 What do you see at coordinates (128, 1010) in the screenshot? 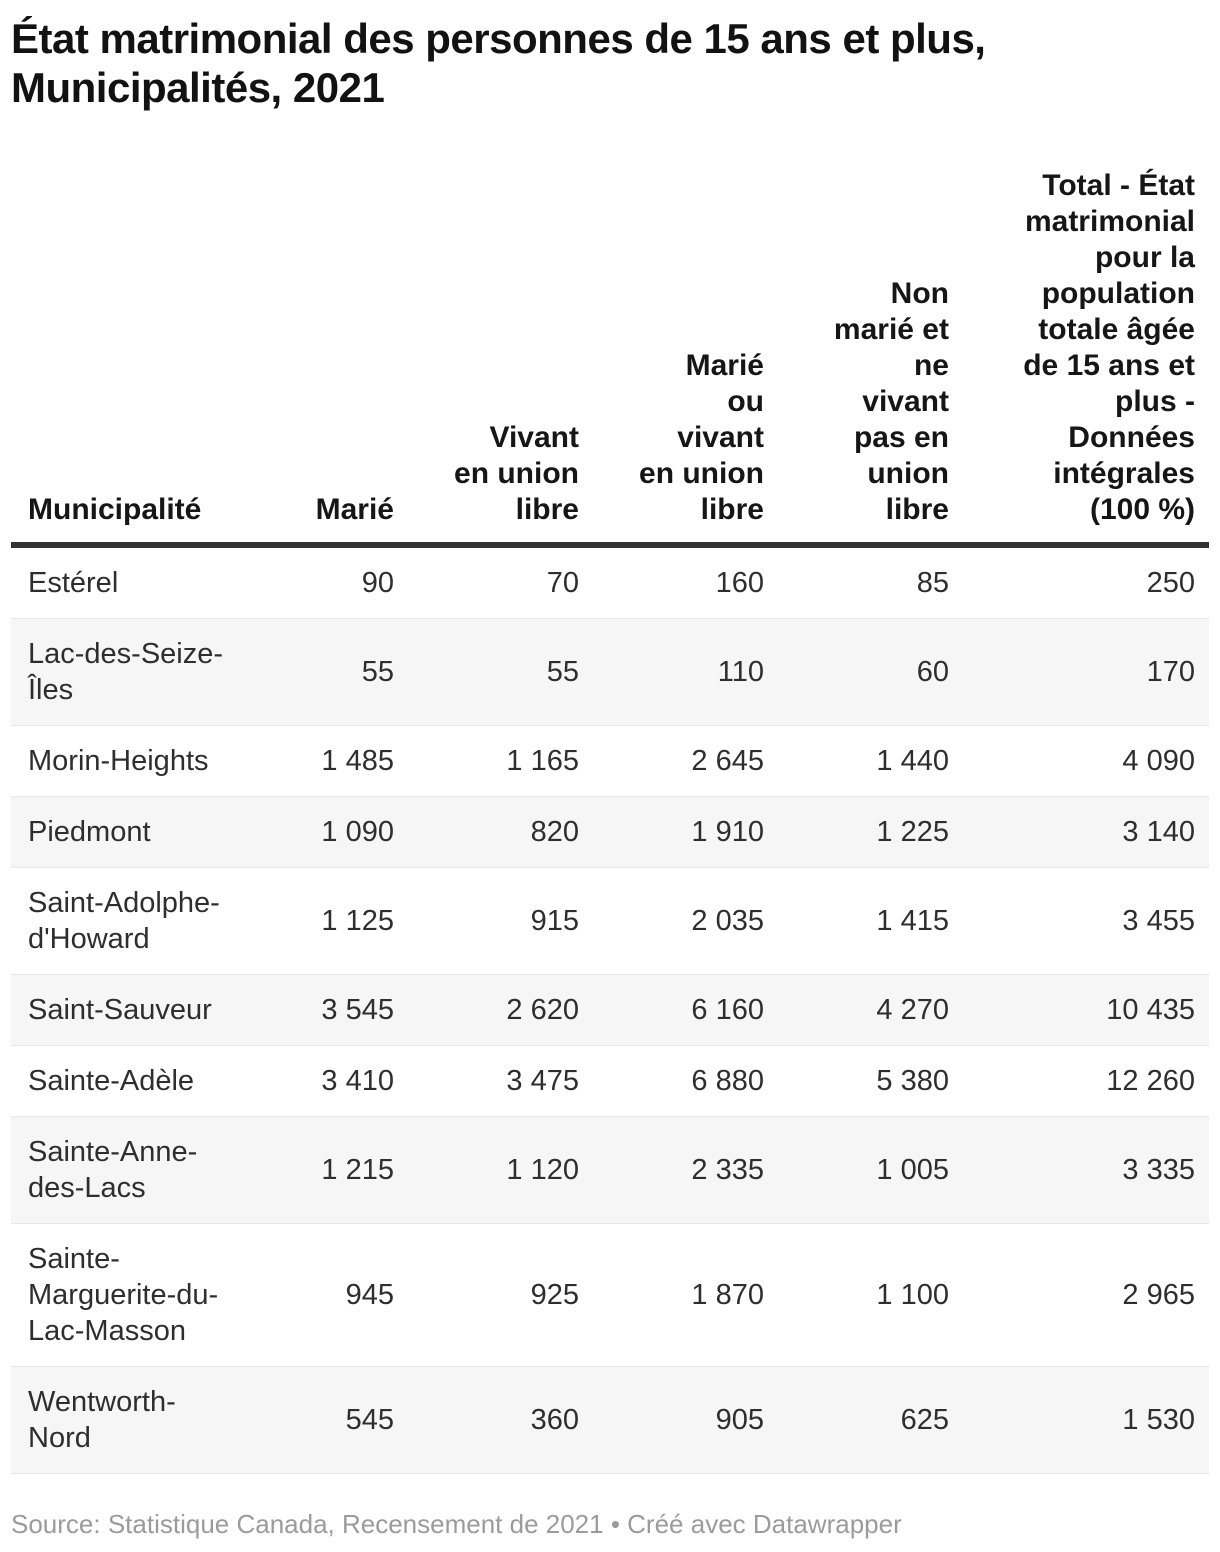
I see `municipality-cell: Saint-Sauveur` at bounding box center [128, 1010].